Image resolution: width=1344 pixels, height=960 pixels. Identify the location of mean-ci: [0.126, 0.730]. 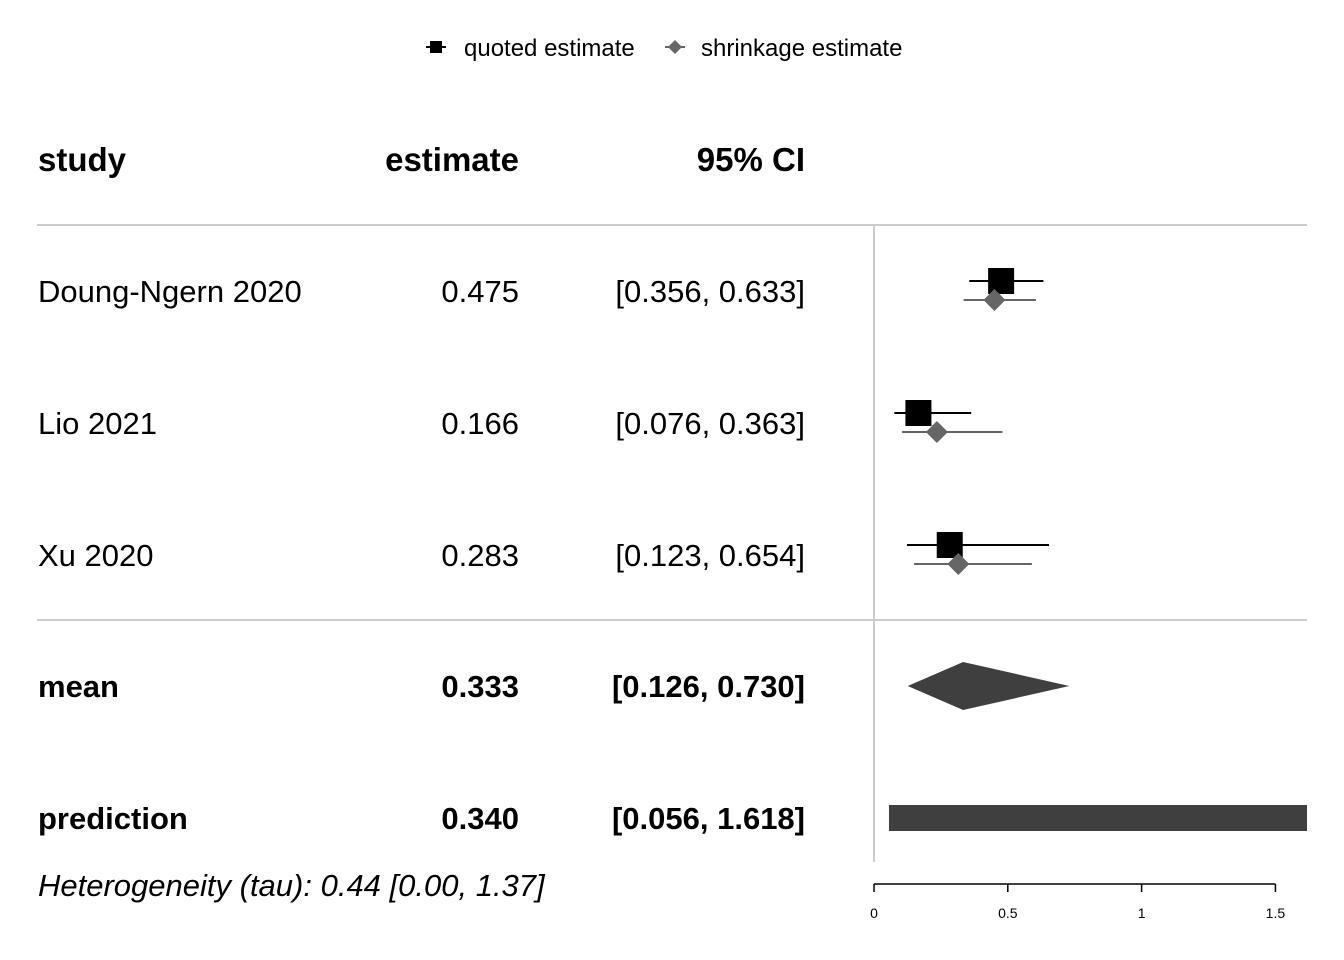
(708, 686).